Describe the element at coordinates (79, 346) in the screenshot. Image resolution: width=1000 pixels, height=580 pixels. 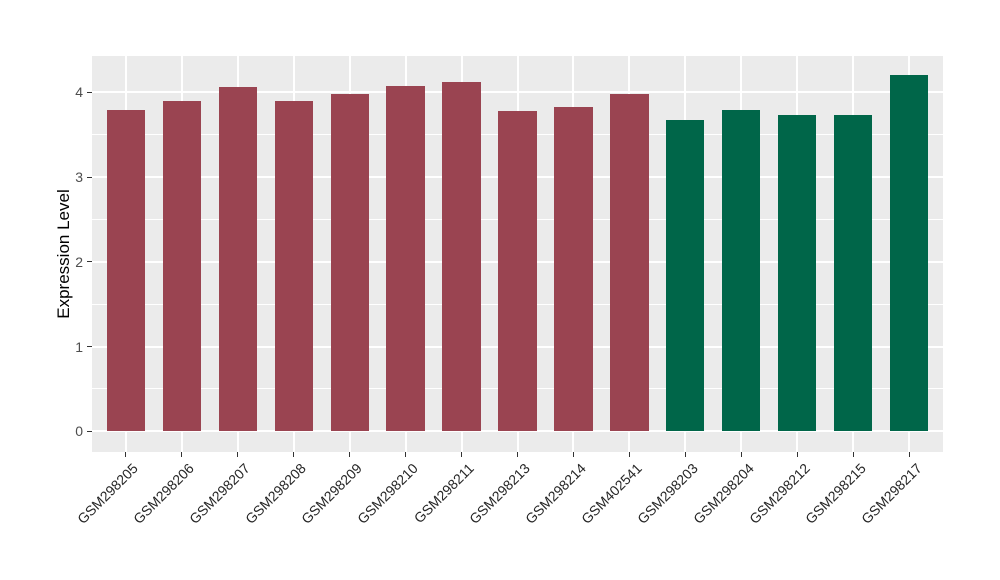
I see `y-tick-label: 1` at that location.